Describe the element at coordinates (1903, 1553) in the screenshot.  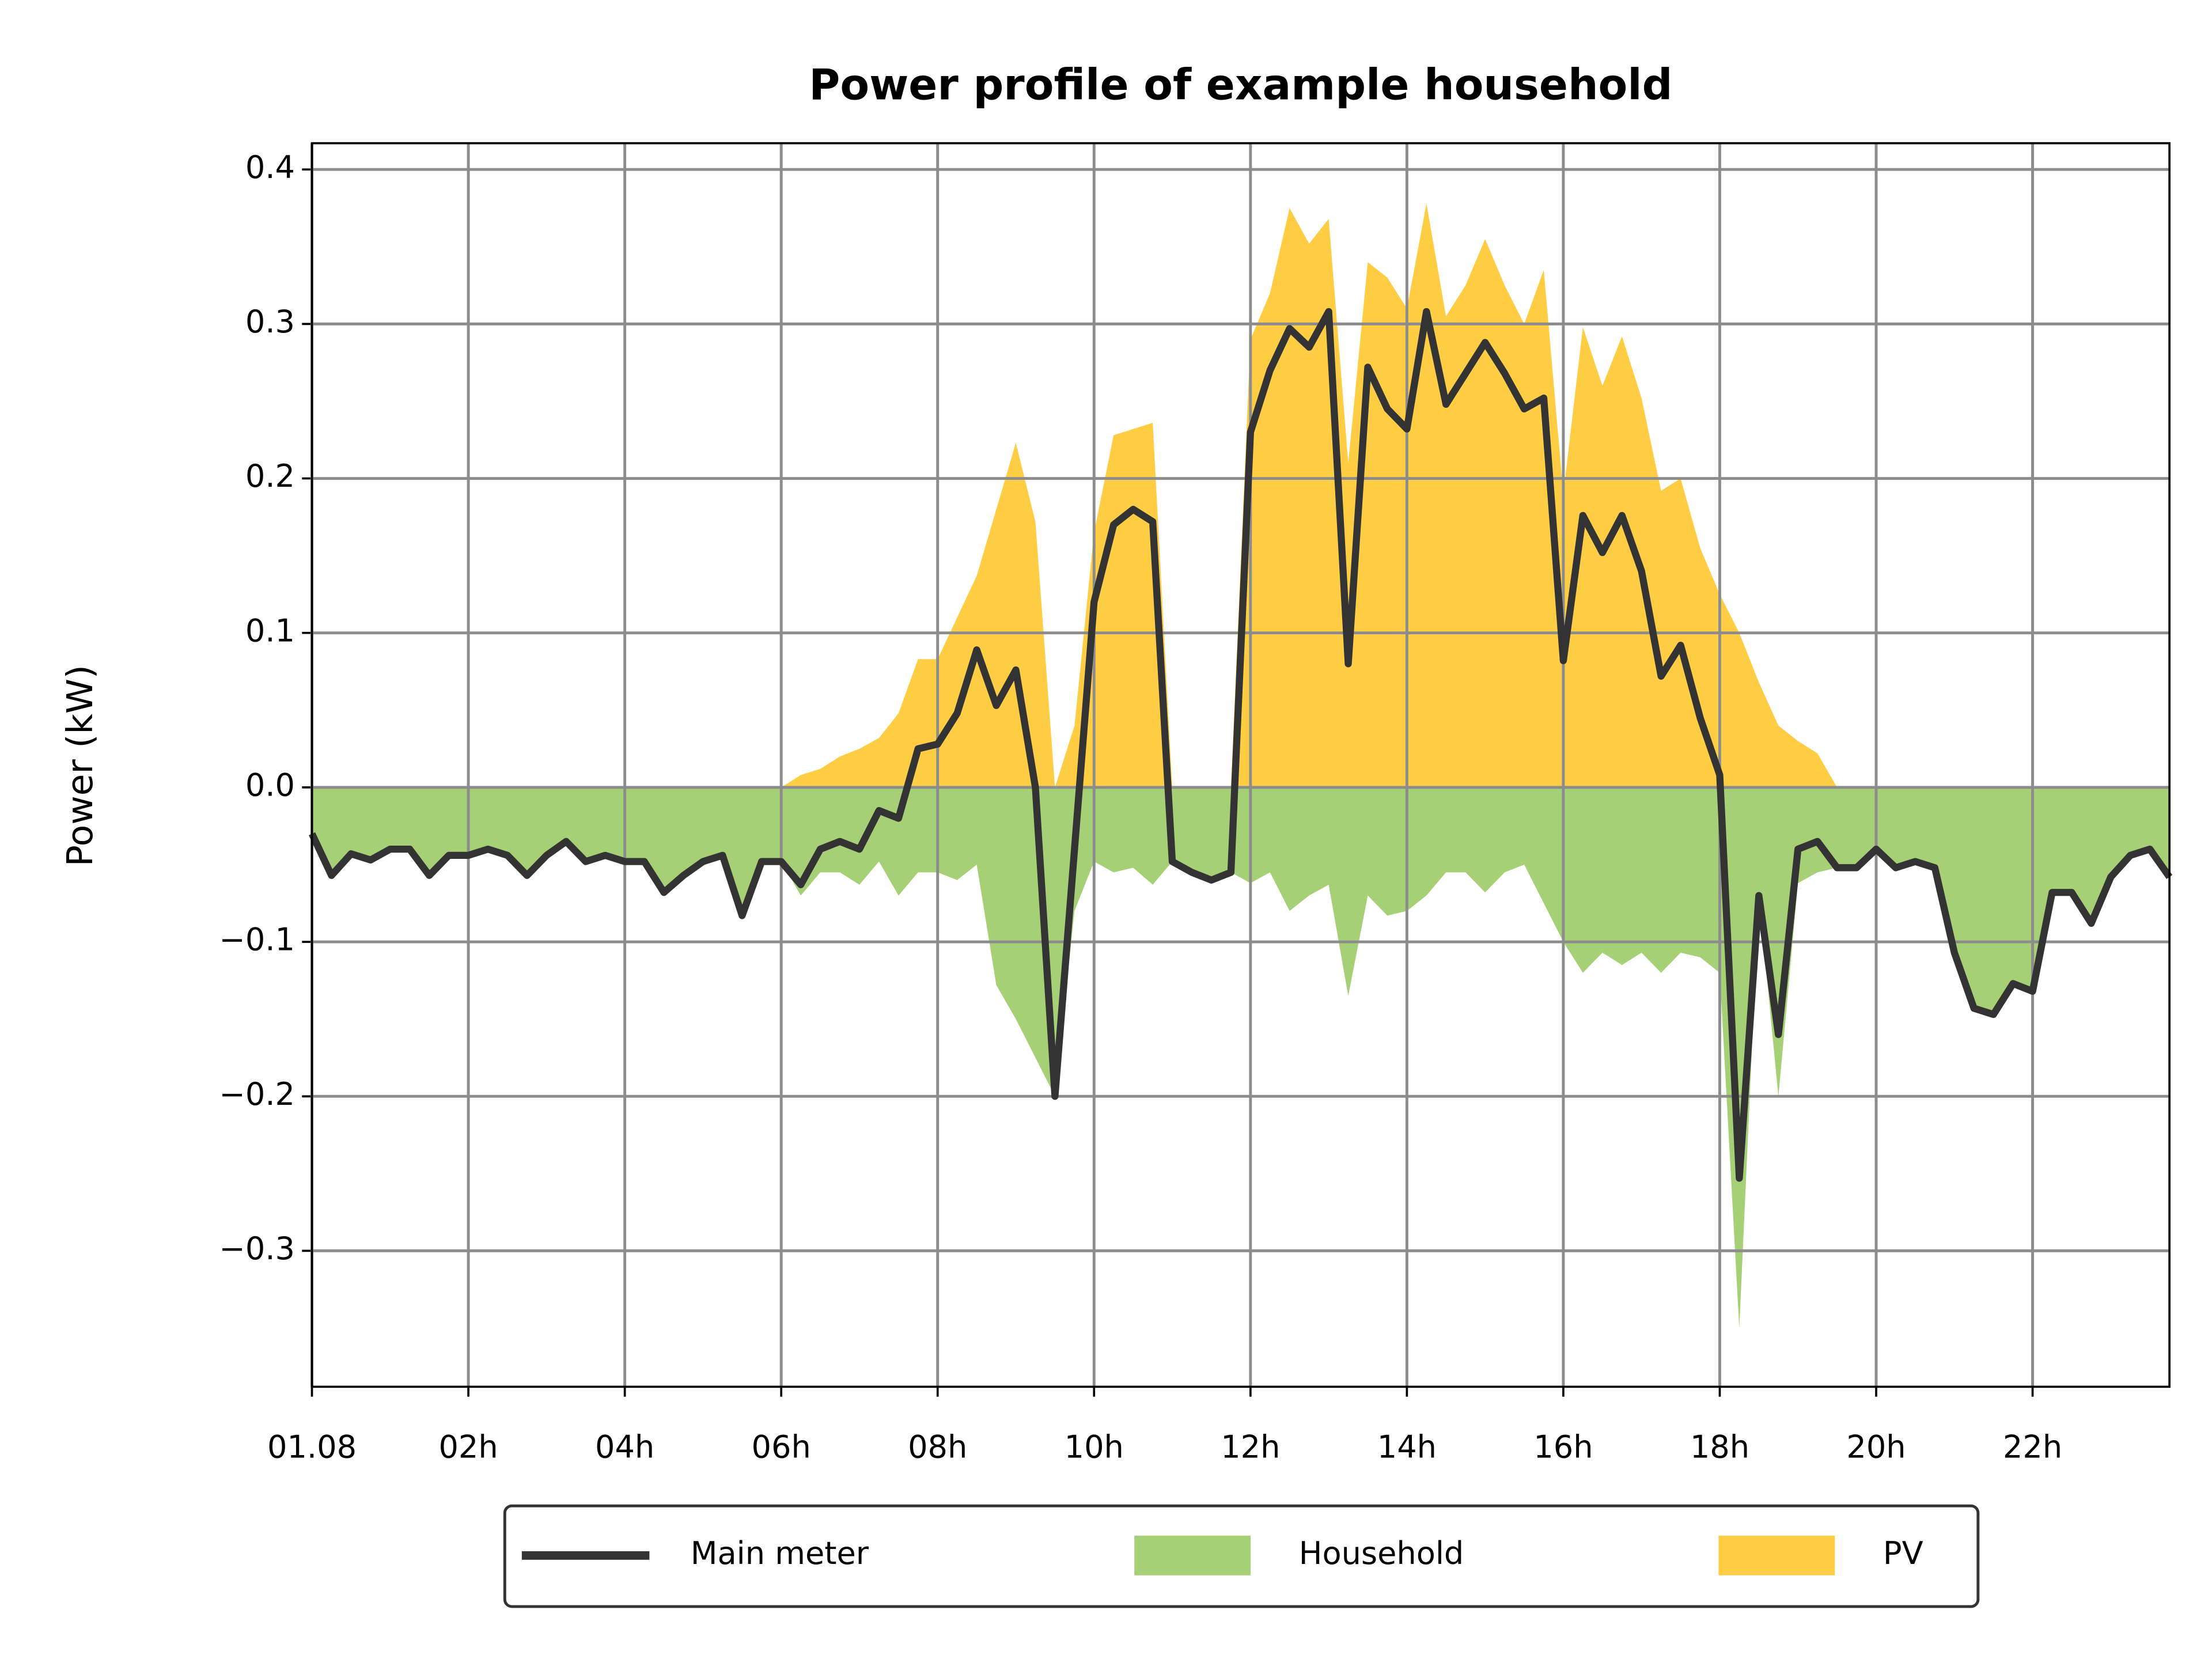
I see `legend-label: PV` at that location.